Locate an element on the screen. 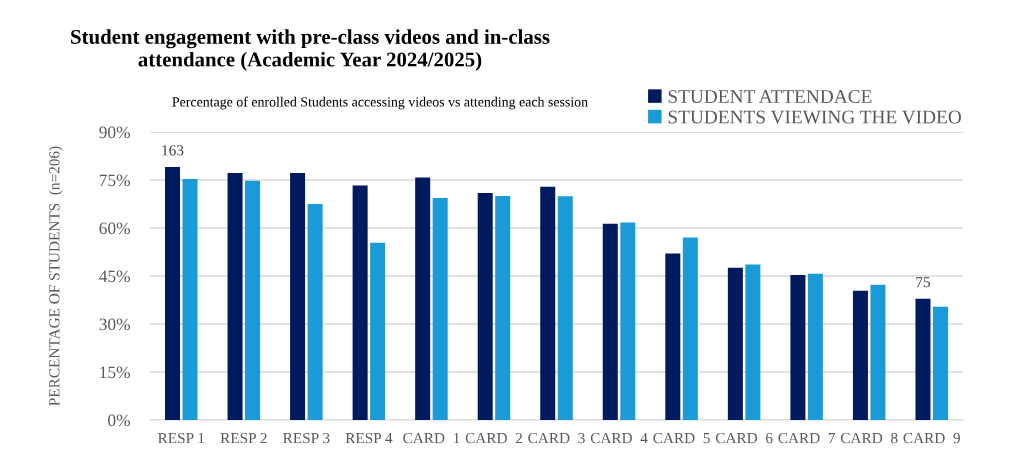  x-tick-label: CARD 1 is located at coordinates (431, 438).